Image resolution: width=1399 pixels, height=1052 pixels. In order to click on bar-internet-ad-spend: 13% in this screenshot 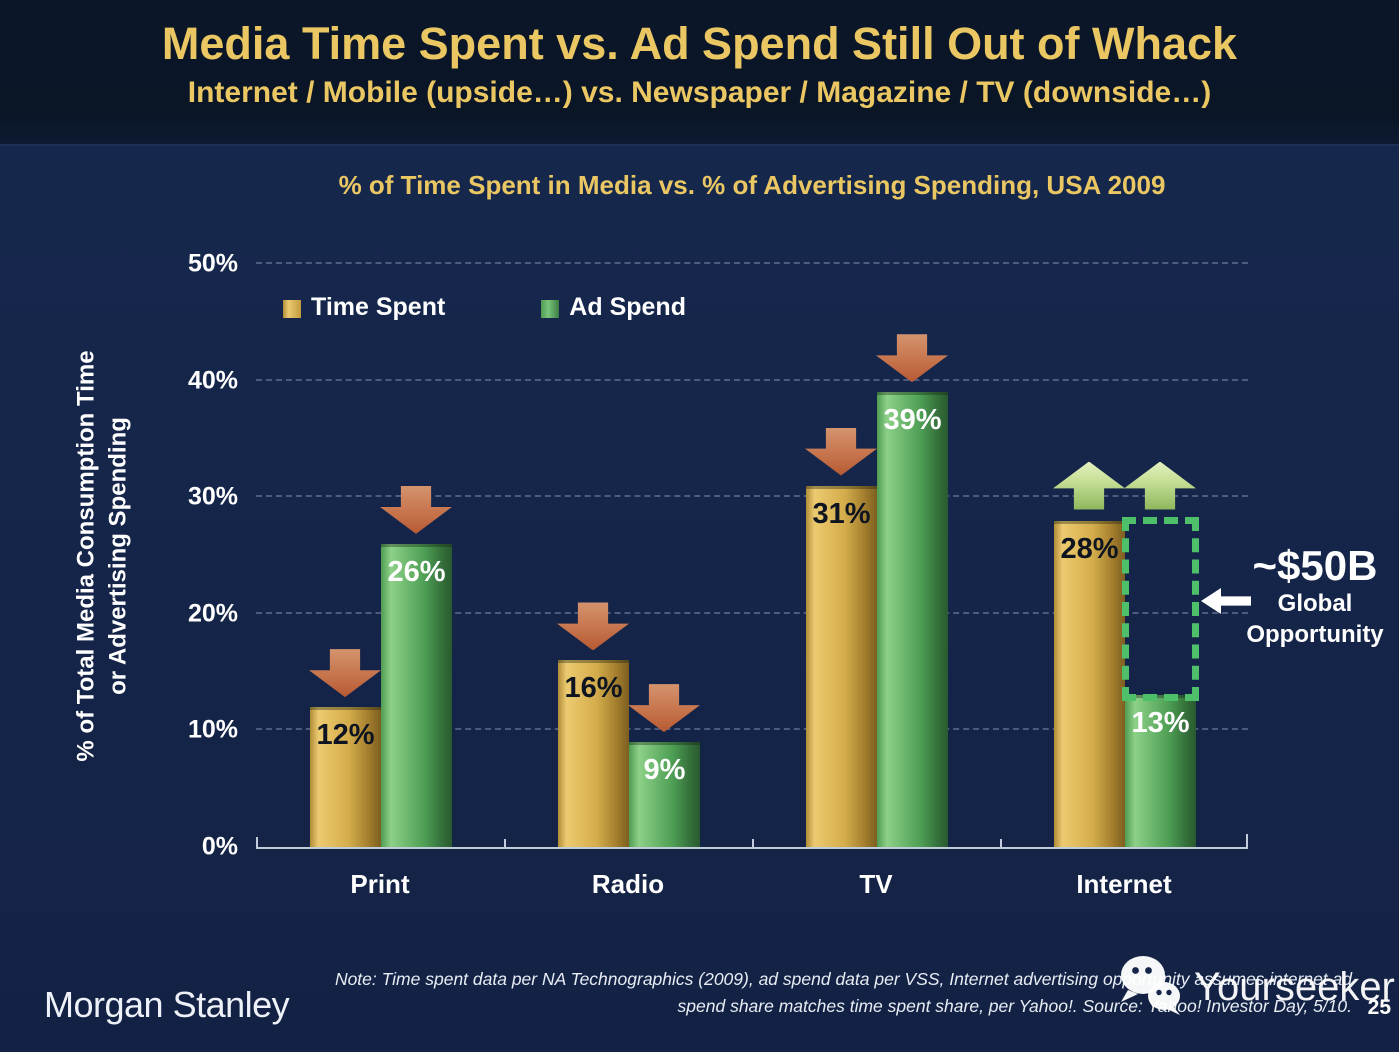, I will do `click(1160, 771)`.